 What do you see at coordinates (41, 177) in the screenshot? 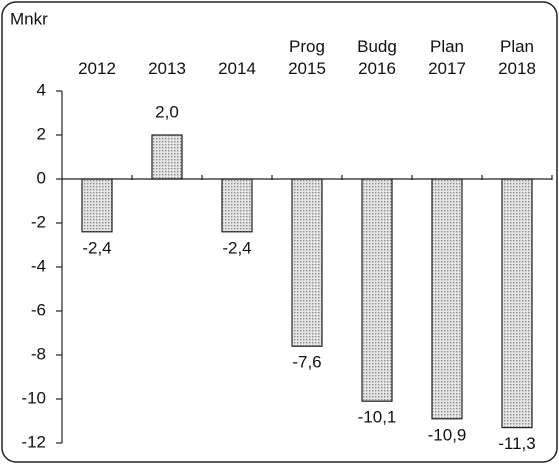
I see `y-tick-label: 0` at bounding box center [41, 177].